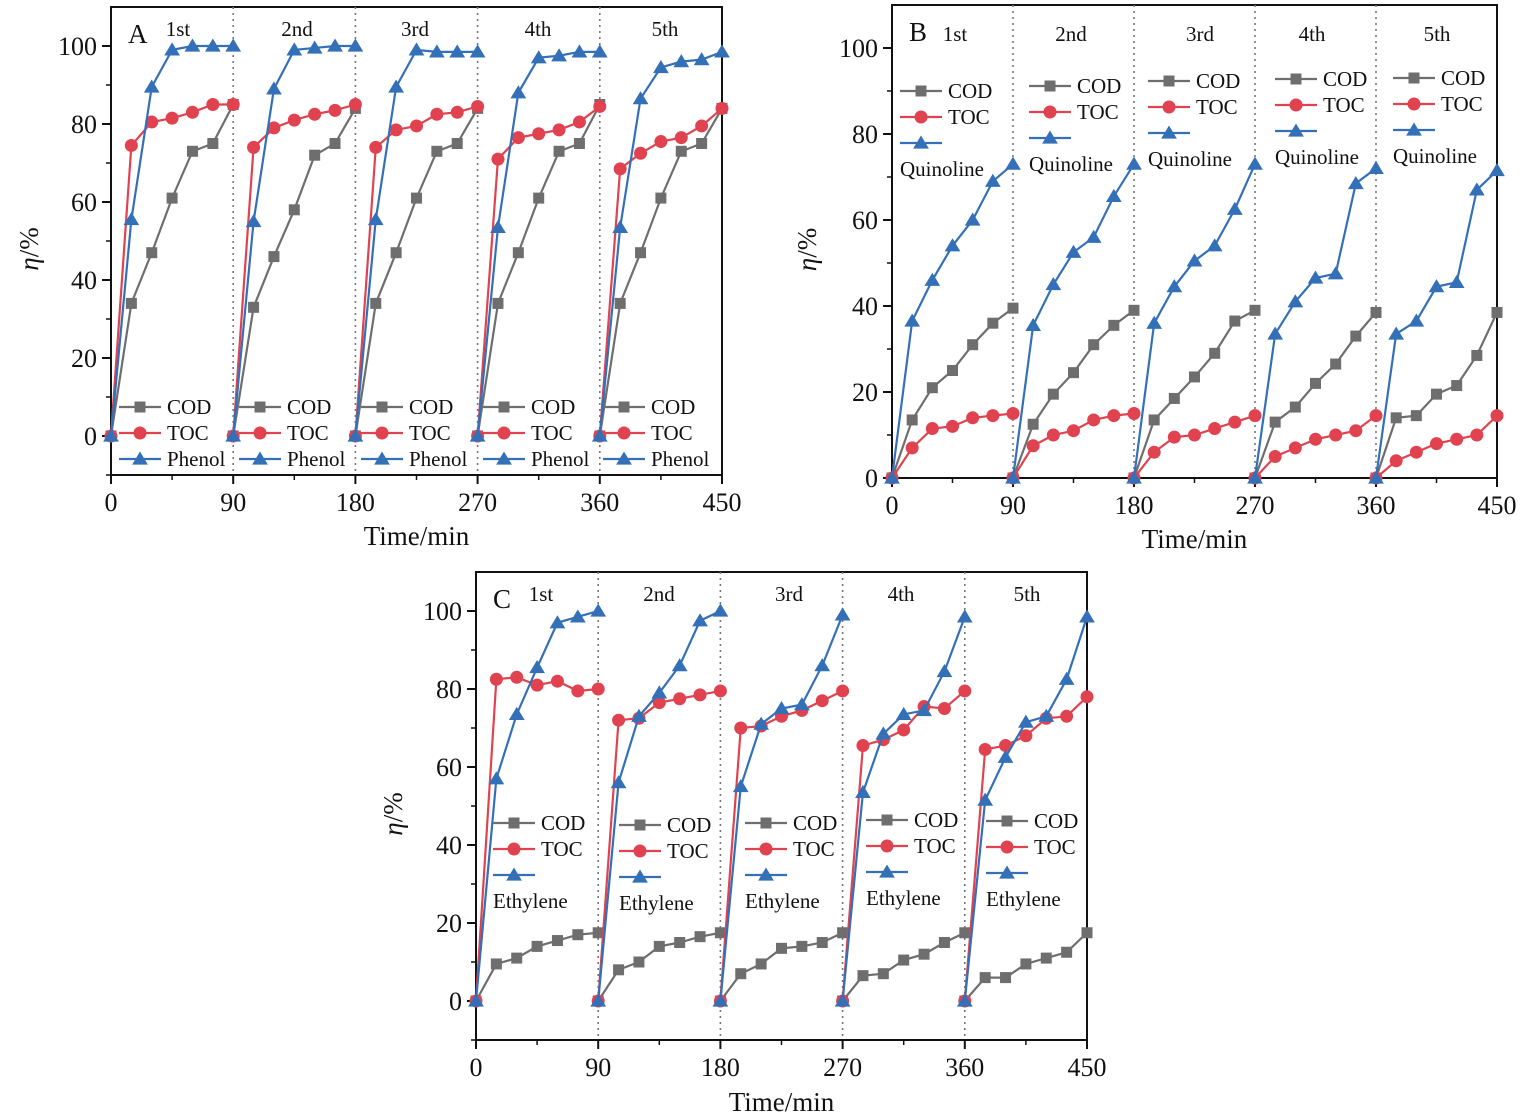 This screenshot has height=1117, width=1527. I want to click on legend-cod-run-3: COD, so click(791, 823).